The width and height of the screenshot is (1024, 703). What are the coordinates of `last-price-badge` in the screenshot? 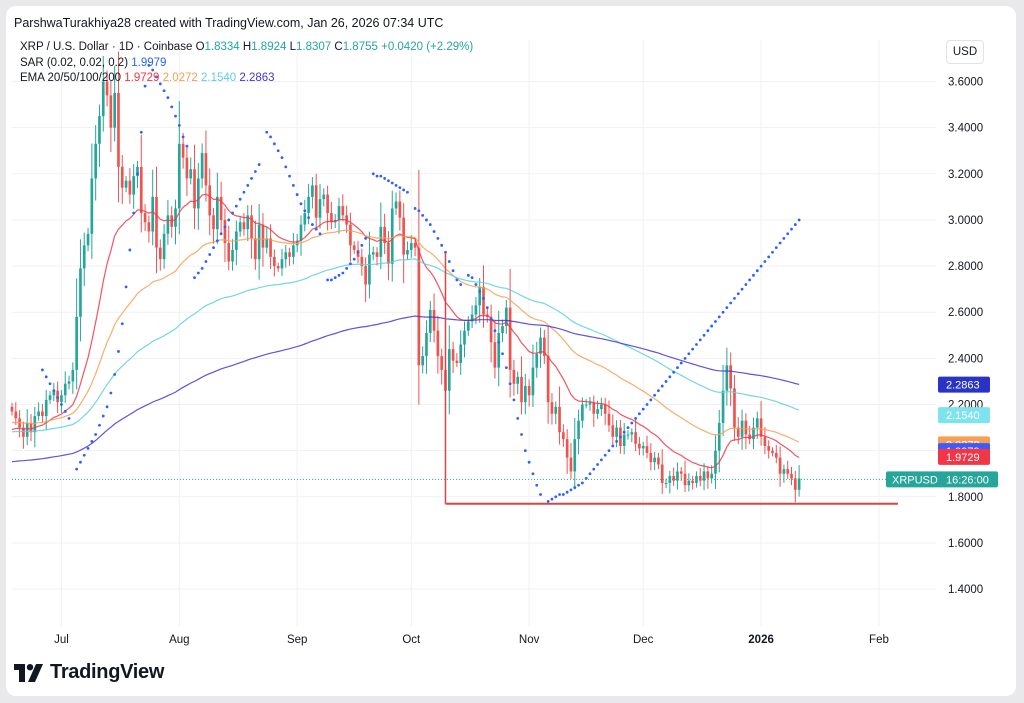 It's located at (942, 479).